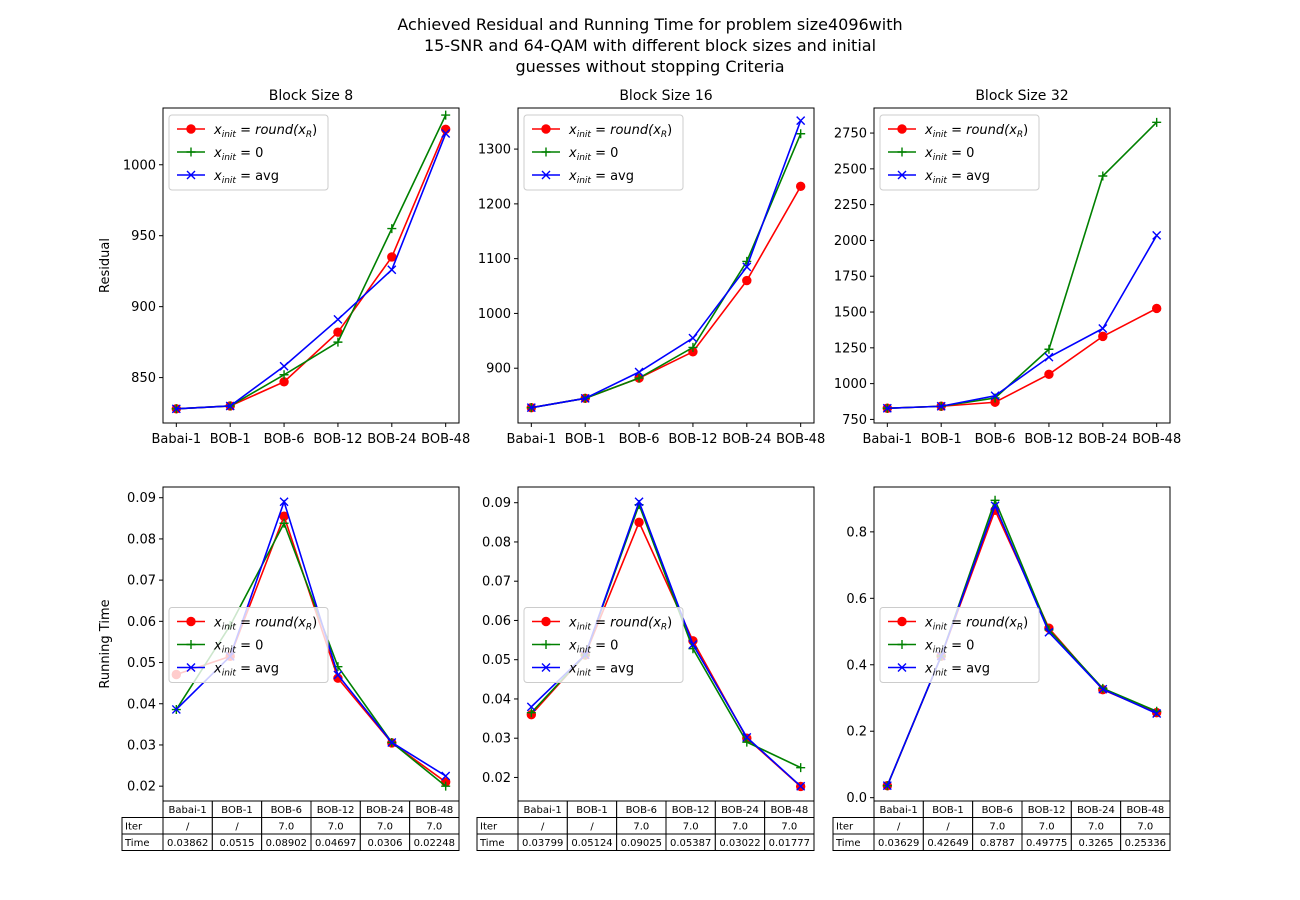 The height and width of the screenshot is (900, 1300). Describe the element at coordinates (850, 205) in the screenshot. I see `y-tick-label: 2250` at that location.